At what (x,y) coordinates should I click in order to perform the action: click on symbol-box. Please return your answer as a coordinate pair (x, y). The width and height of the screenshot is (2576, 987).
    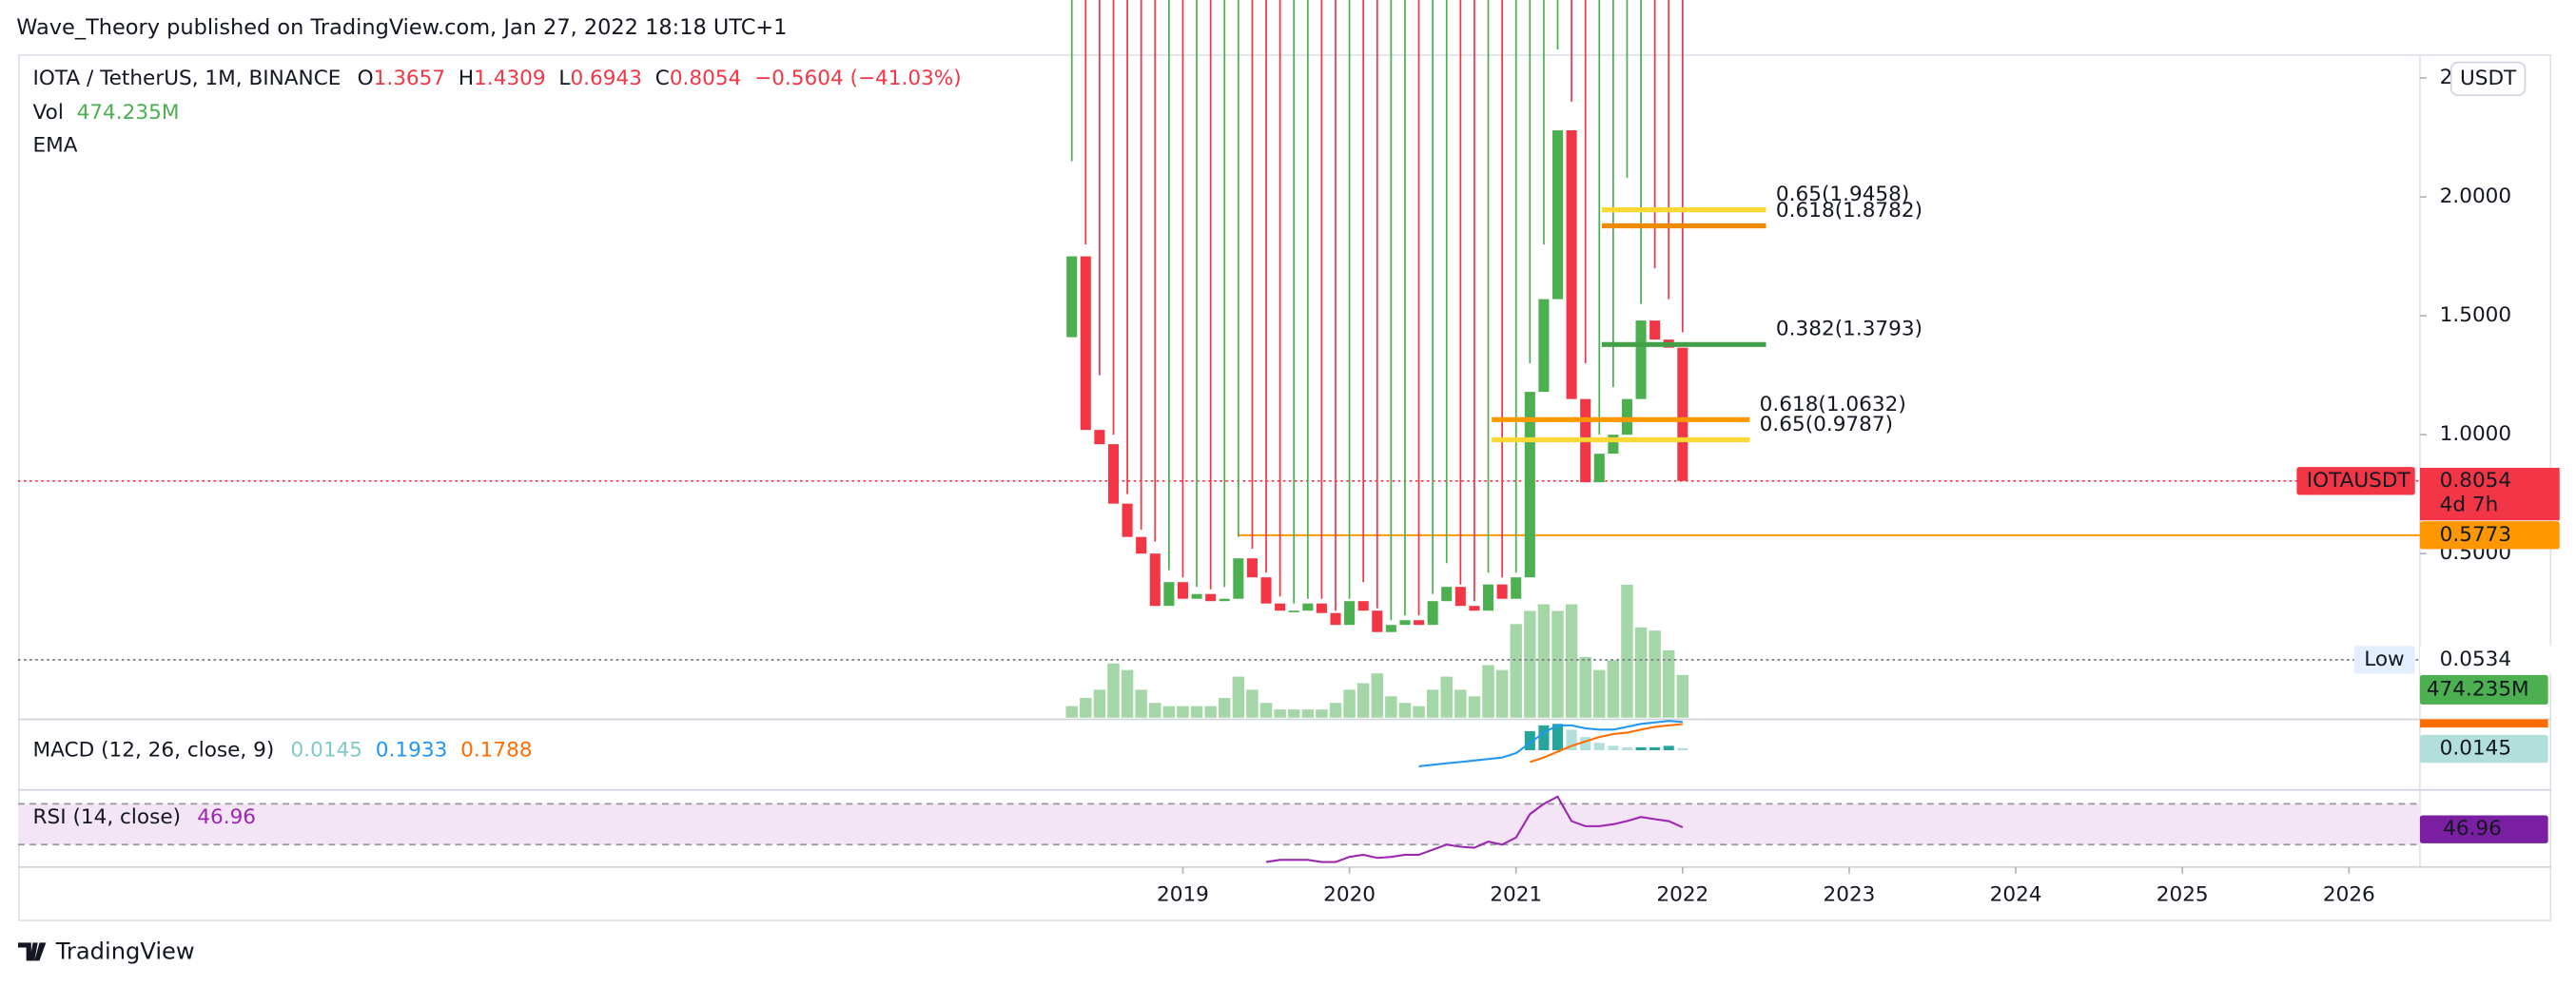
    Looking at the image, I should click on (2356, 481).